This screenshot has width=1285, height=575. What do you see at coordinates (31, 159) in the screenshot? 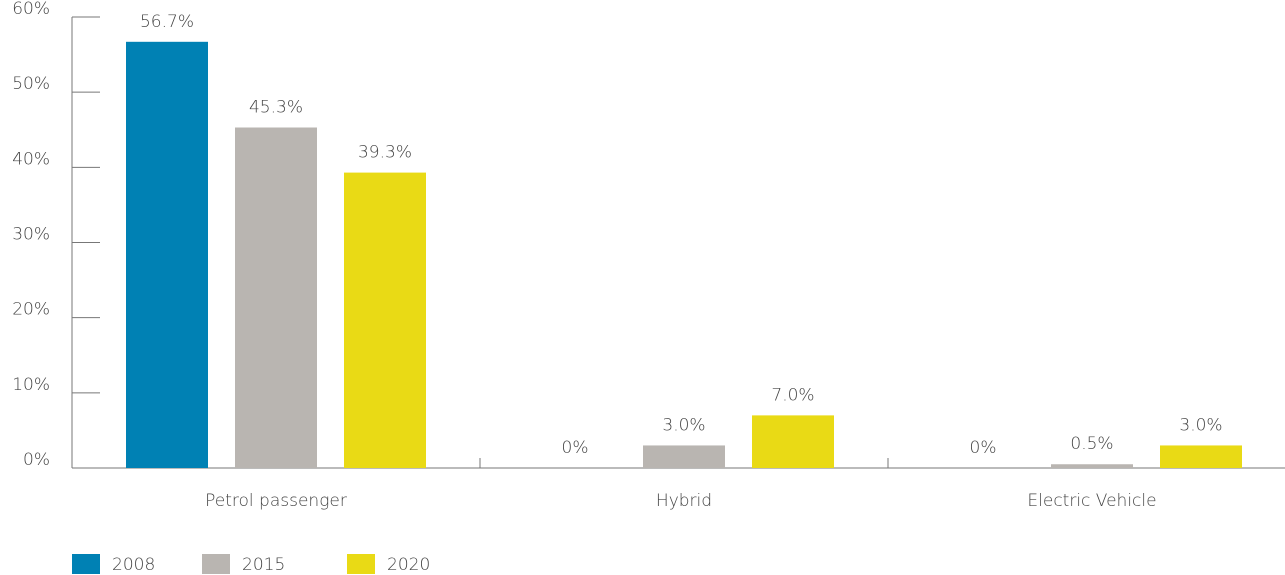
I see `y-tick-label: 40%` at bounding box center [31, 159].